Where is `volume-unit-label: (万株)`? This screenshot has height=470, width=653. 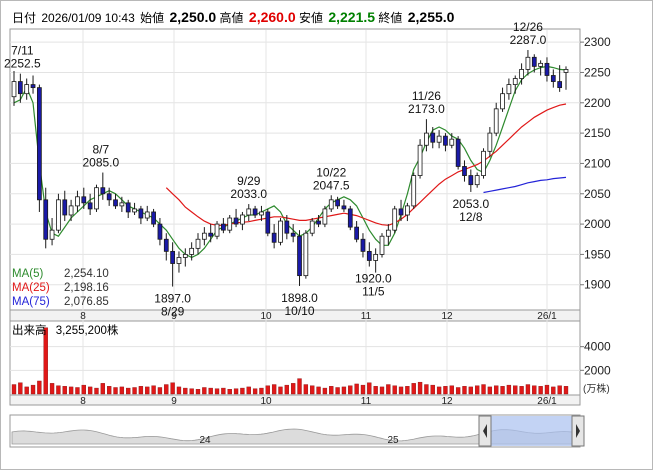 volume-unit-label: (万株) is located at coordinates (596, 388).